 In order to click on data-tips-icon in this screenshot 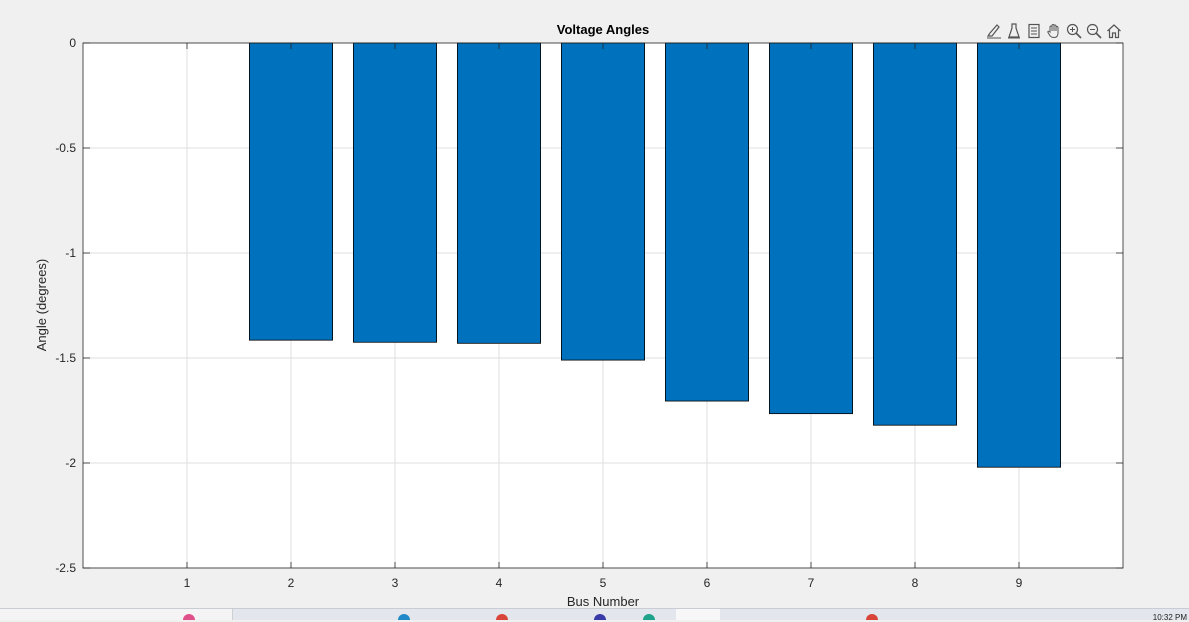, I will do `click(1013, 31)`.